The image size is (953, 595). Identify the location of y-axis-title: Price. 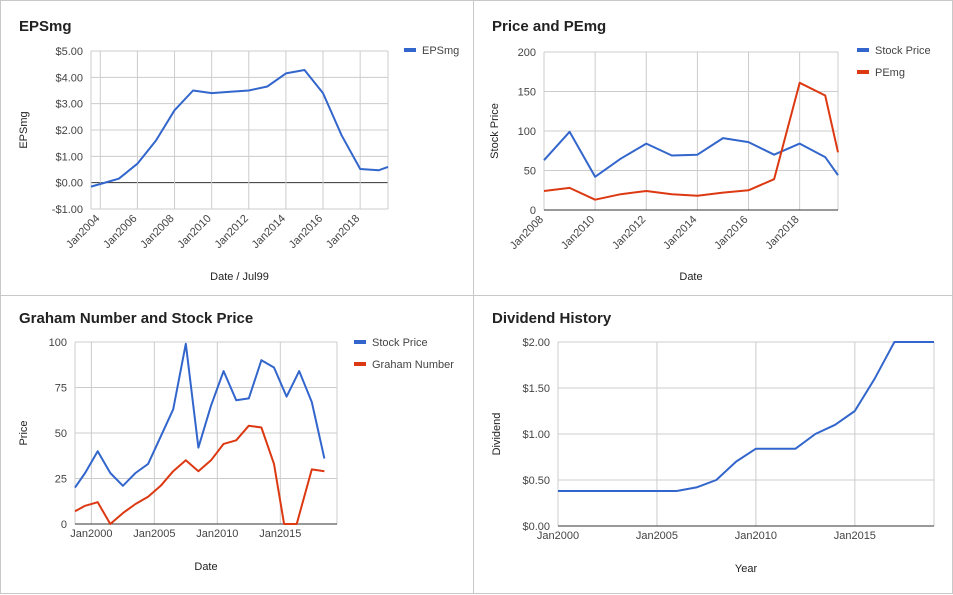
(24, 432).